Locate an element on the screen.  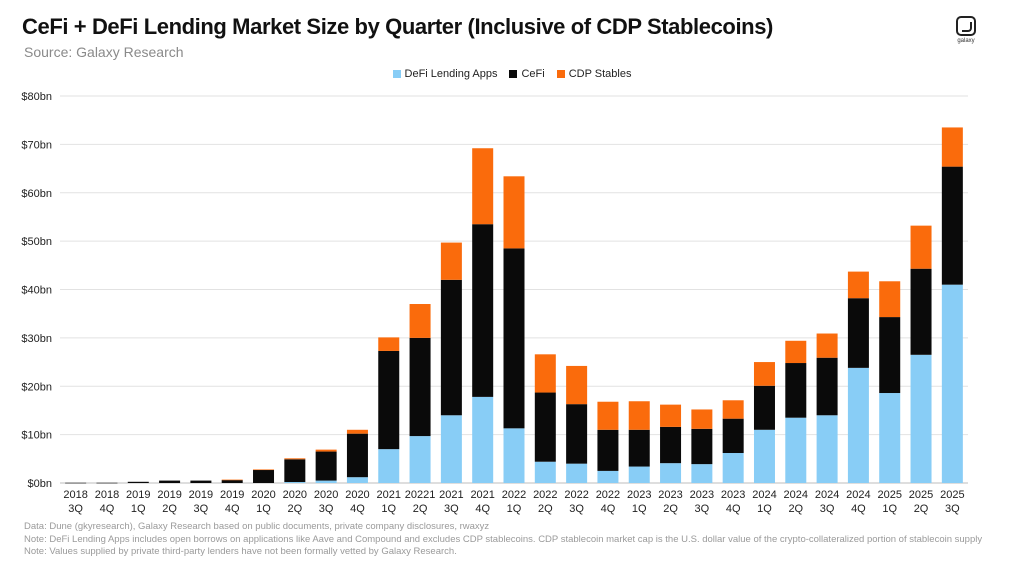
y-tick-label: $20bn is located at coordinates (36, 387).